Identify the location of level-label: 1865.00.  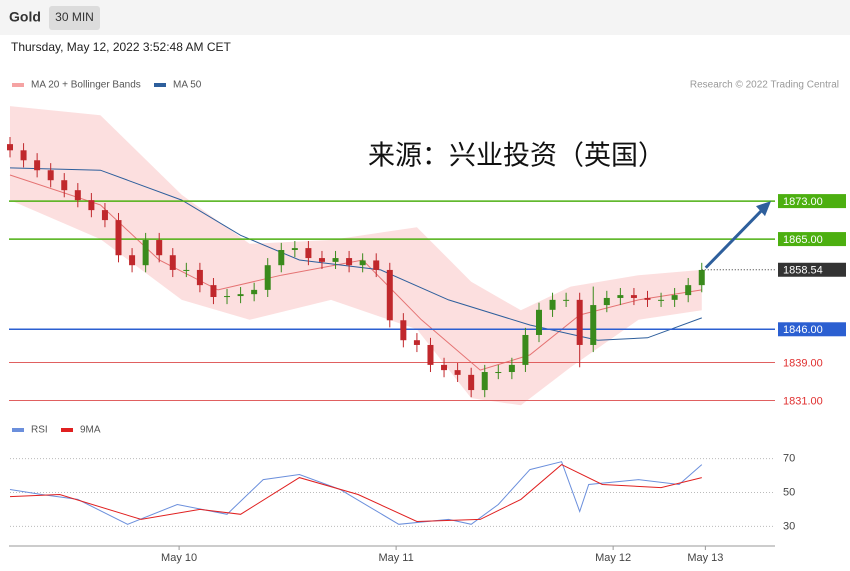
(803, 240).